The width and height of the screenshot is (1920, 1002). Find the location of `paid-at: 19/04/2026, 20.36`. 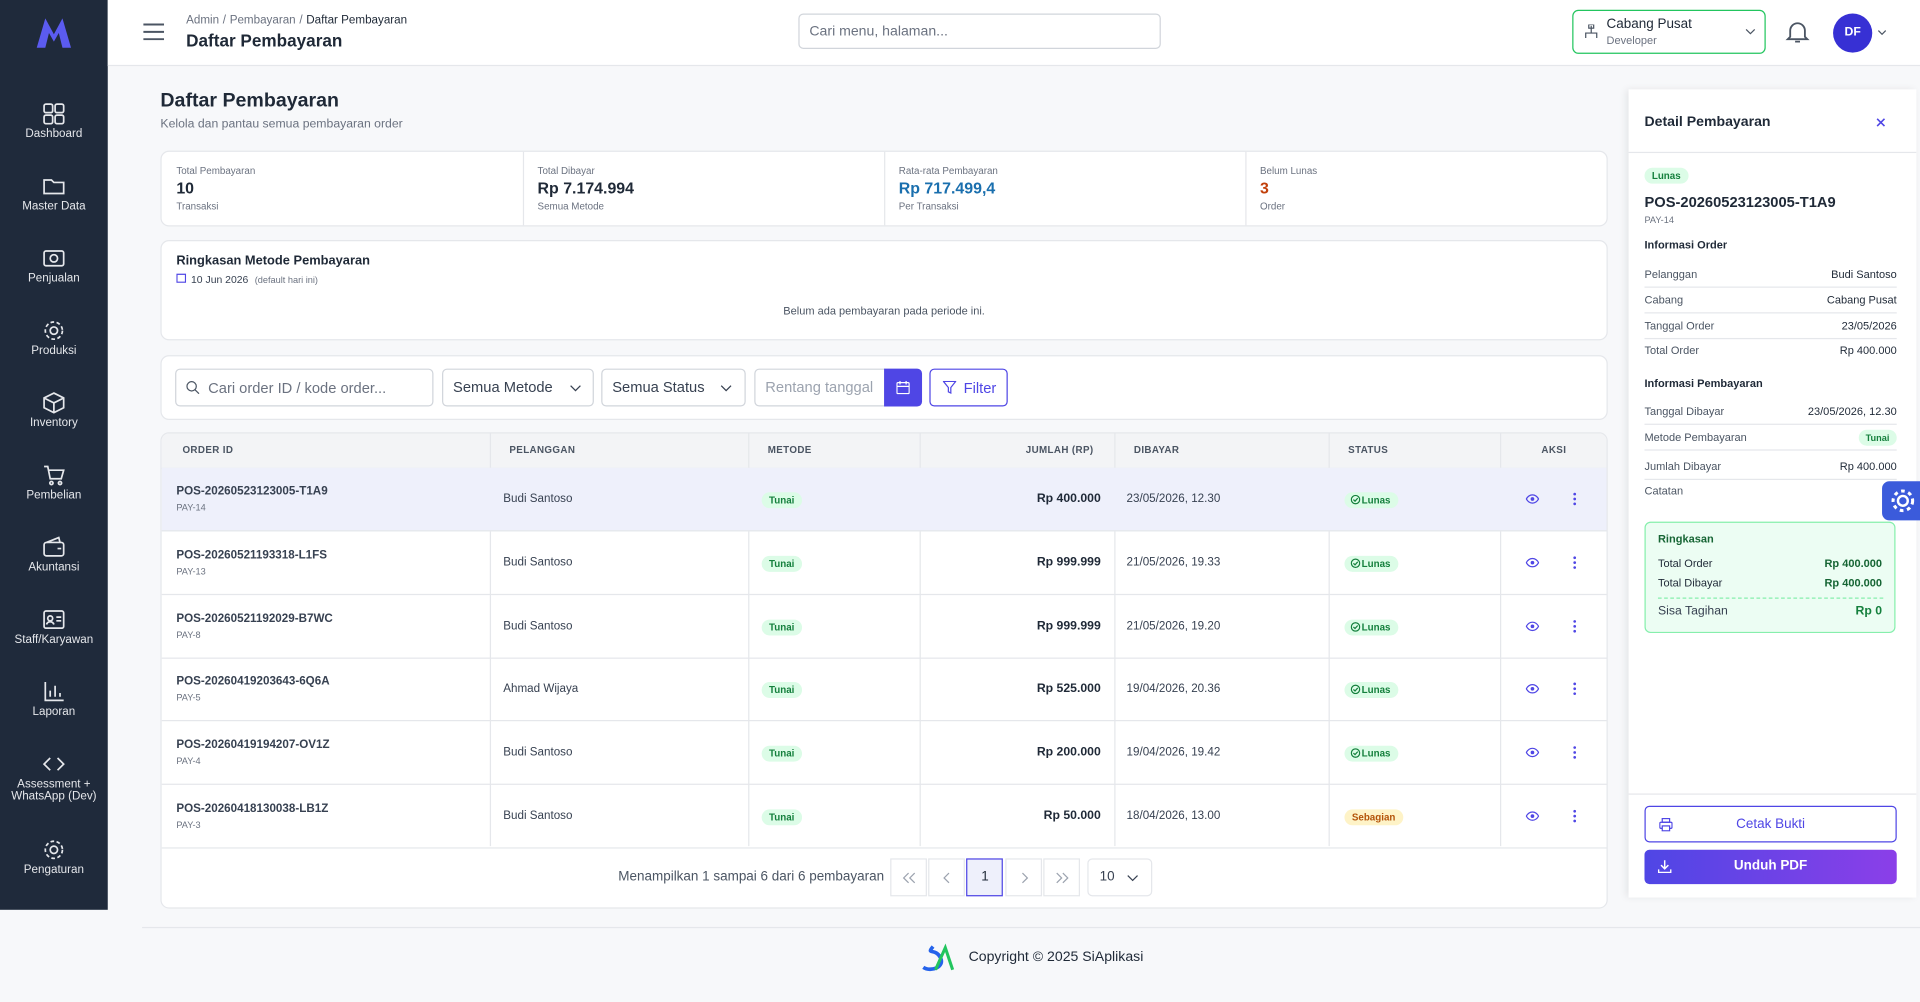

paid-at: 19/04/2026, 20.36 is located at coordinates (1173, 689).